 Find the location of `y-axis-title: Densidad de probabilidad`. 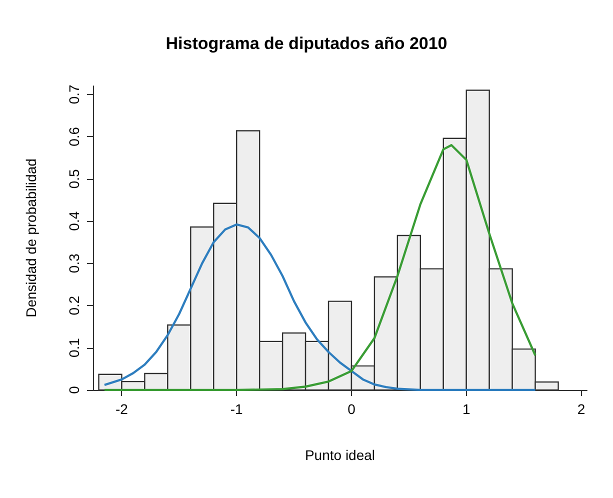

y-axis-title: Densidad de probabilidad is located at coordinates (31, 238).